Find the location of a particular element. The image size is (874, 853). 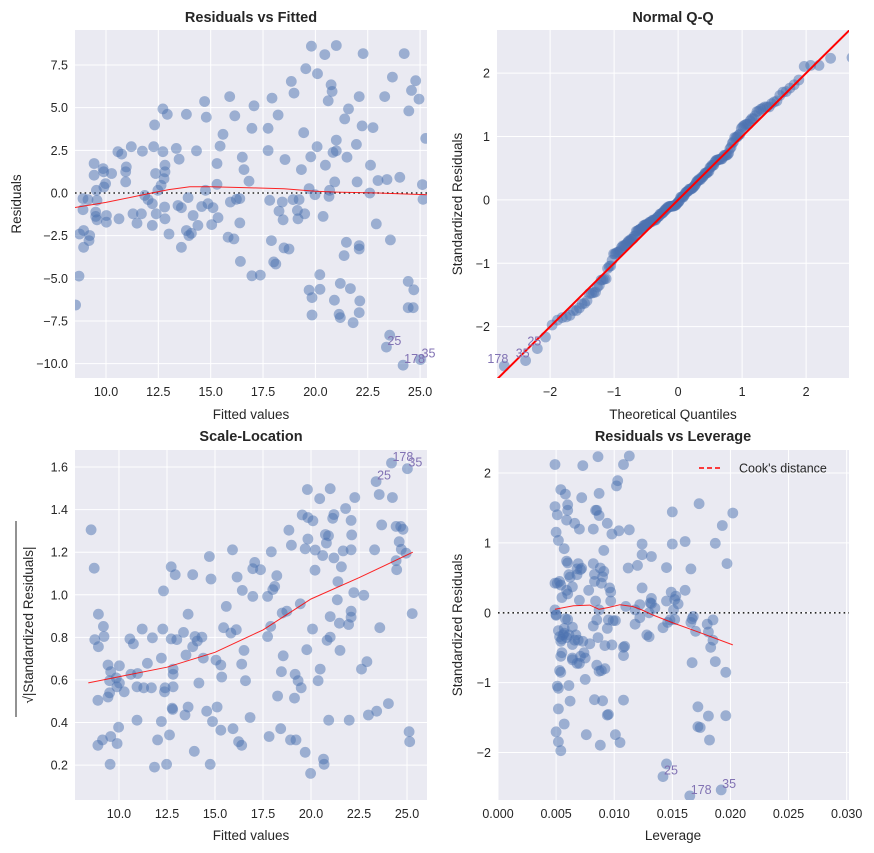

y-tick-label: −2 is located at coordinates (484, 753).